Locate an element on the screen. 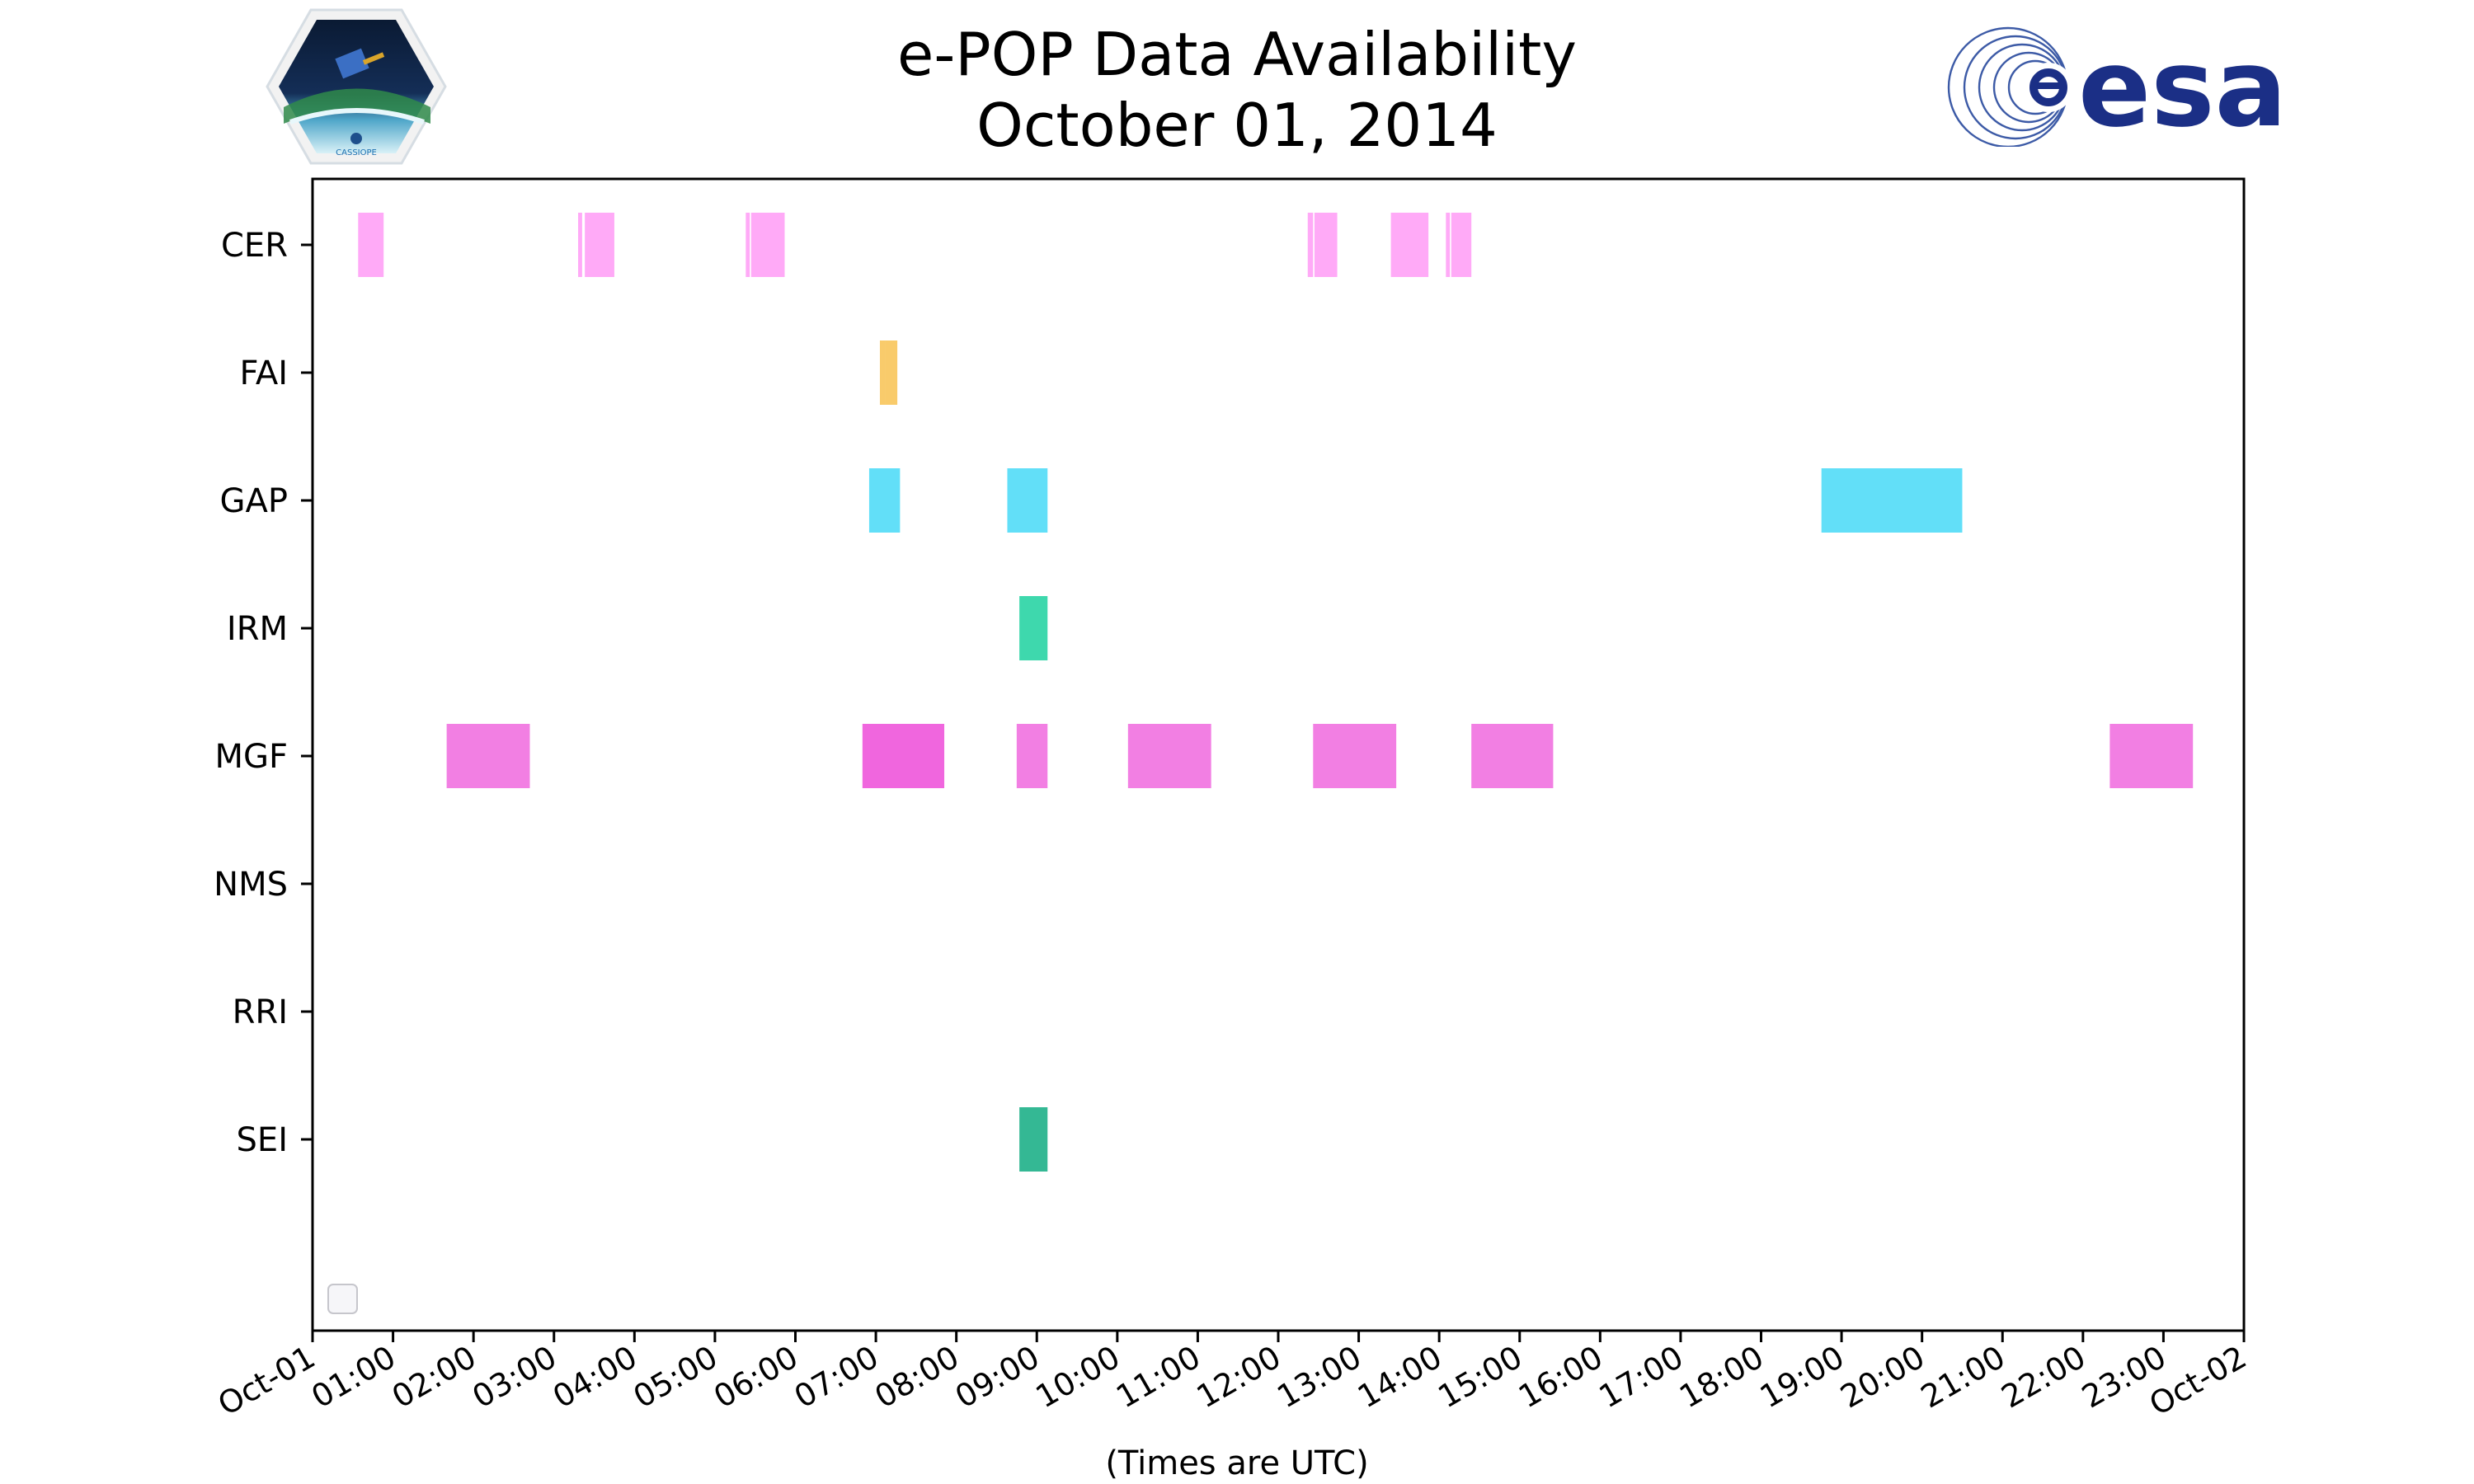 This screenshot has height=1484, width=2474. y-axis: CER FAI GAP IRM MGF NMS RRI SEI is located at coordinates (263, 693).